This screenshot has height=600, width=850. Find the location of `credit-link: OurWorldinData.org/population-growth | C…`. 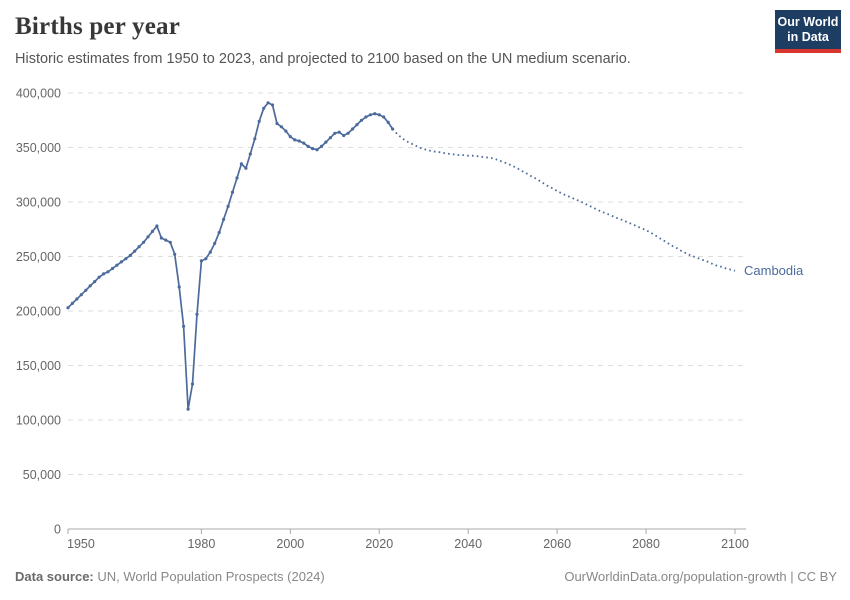

credit-link: OurWorldinData.org/population-growth | C… is located at coordinates (700, 576).